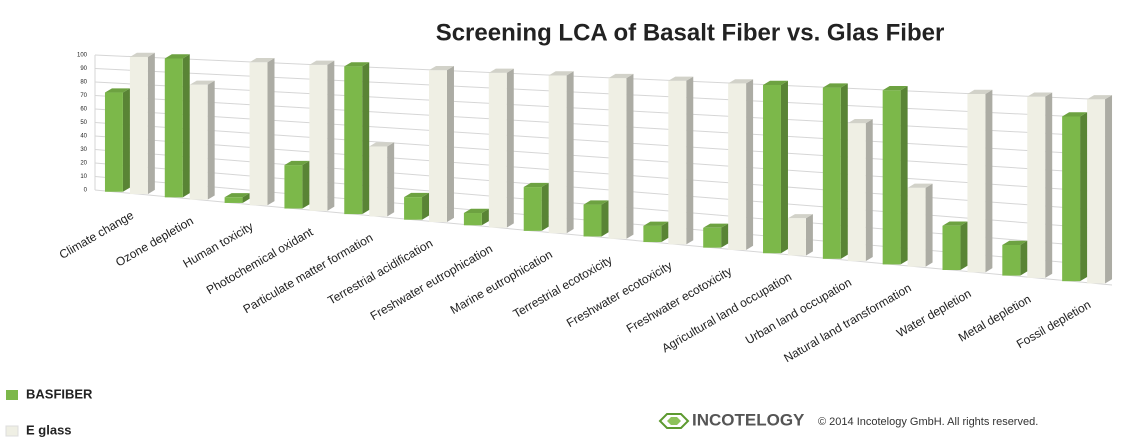 This screenshot has height=439, width=1134. I want to click on y-tick-label: 100, so click(82, 56).